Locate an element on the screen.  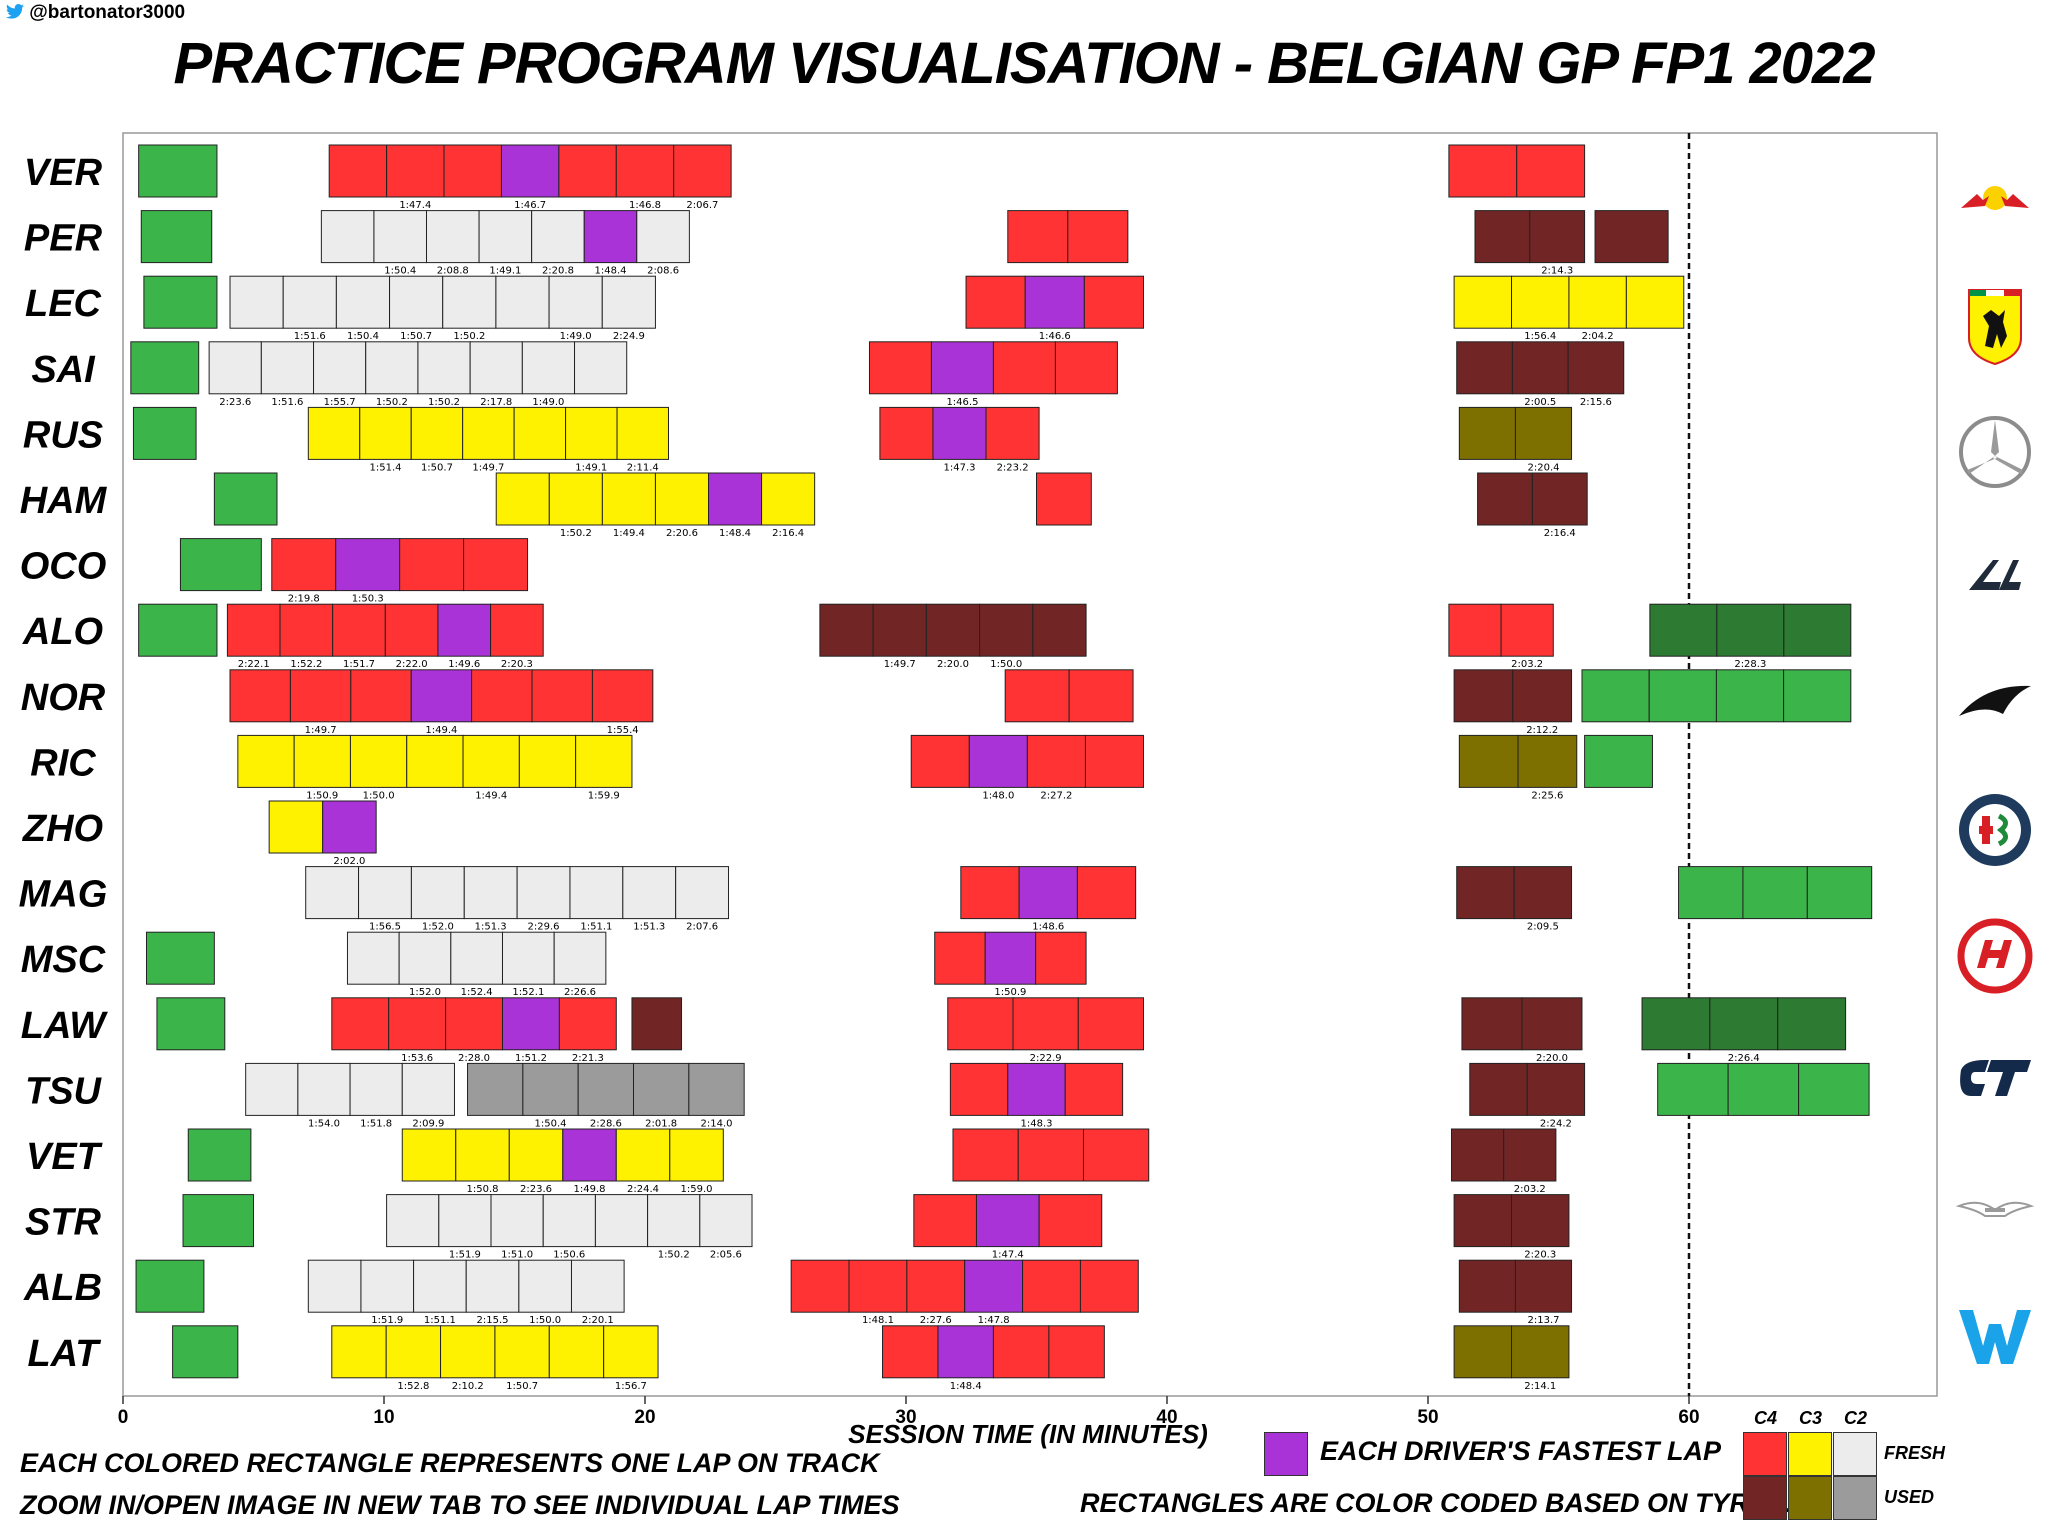
lap-time-label: 1:47.8 is located at coordinates (994, 1320).